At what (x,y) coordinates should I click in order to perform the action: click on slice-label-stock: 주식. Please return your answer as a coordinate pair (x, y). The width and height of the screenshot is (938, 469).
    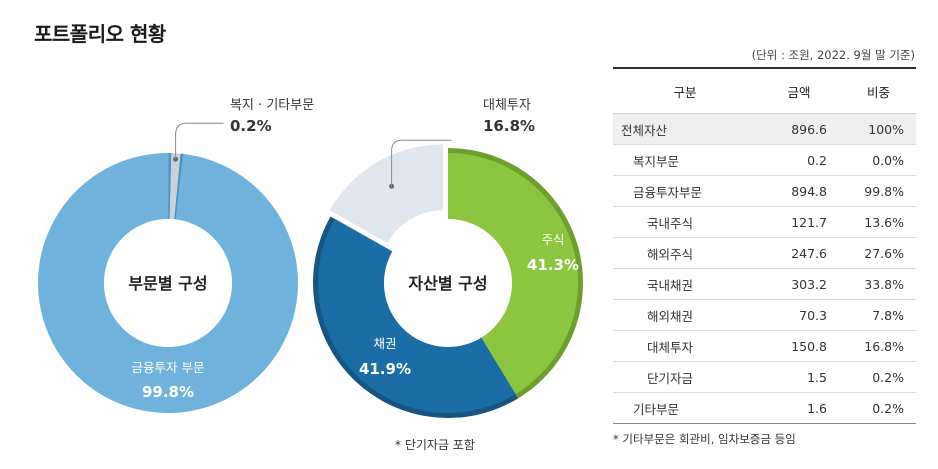
    Looking at the image, I should click on (552, 239).